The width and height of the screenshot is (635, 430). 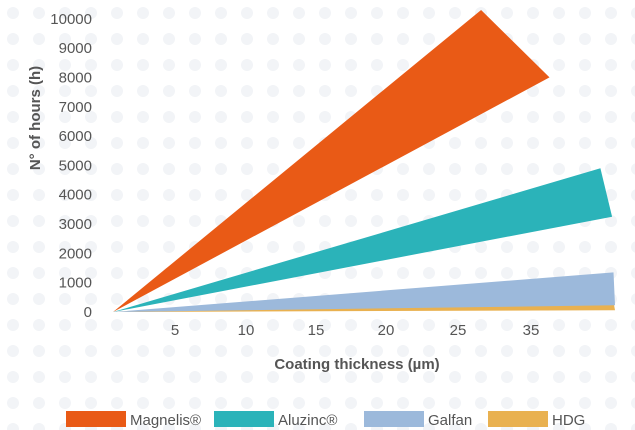 What do you see at coordinates (316, 330) in the screenshot?
I see `x-tick-label: 15` at bounding box center [316, 330].